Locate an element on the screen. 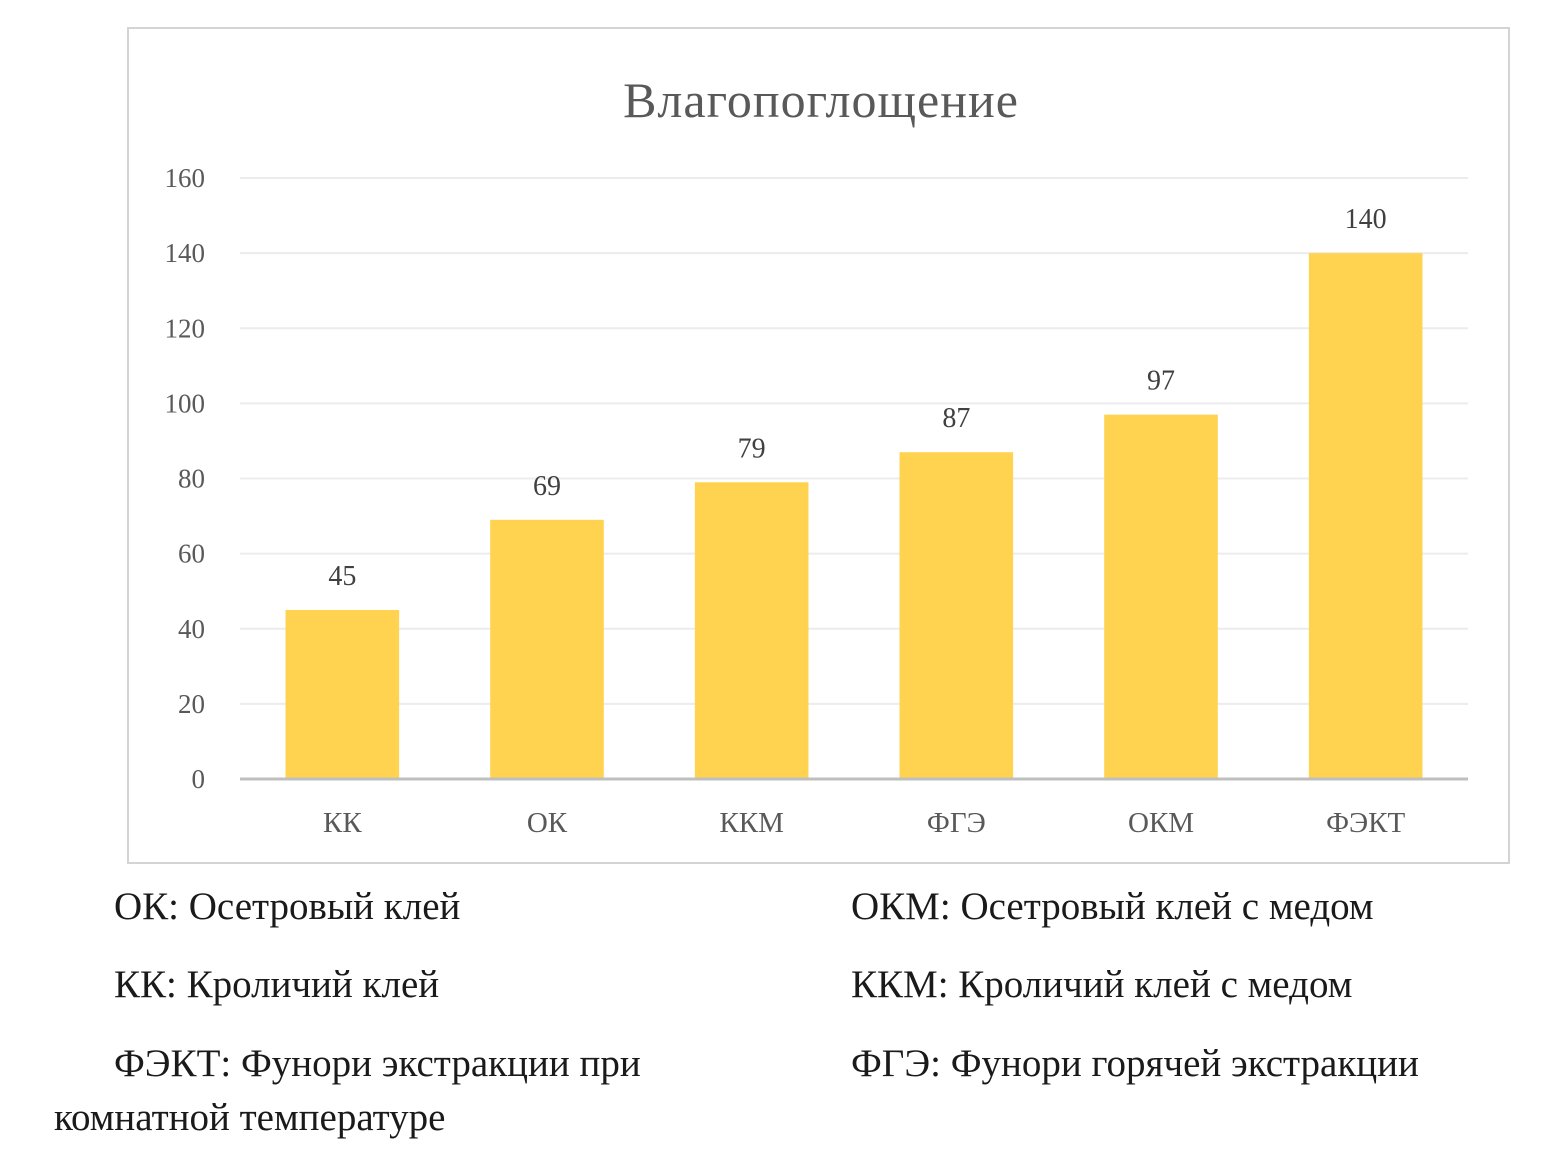  x-tick-label: ФЭКТ is located at coordinates (1365, 823).